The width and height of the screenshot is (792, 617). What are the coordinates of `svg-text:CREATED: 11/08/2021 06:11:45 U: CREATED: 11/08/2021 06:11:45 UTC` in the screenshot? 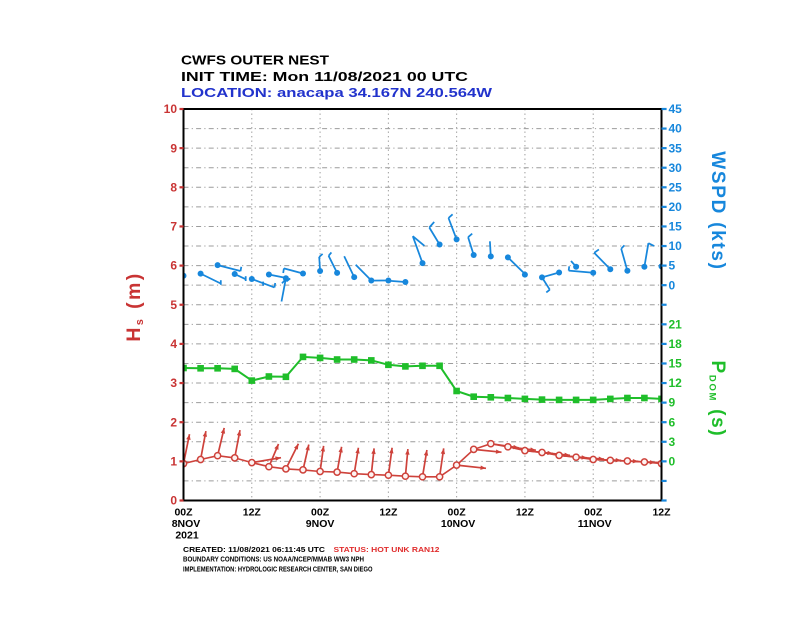 It's located at (254, 549).